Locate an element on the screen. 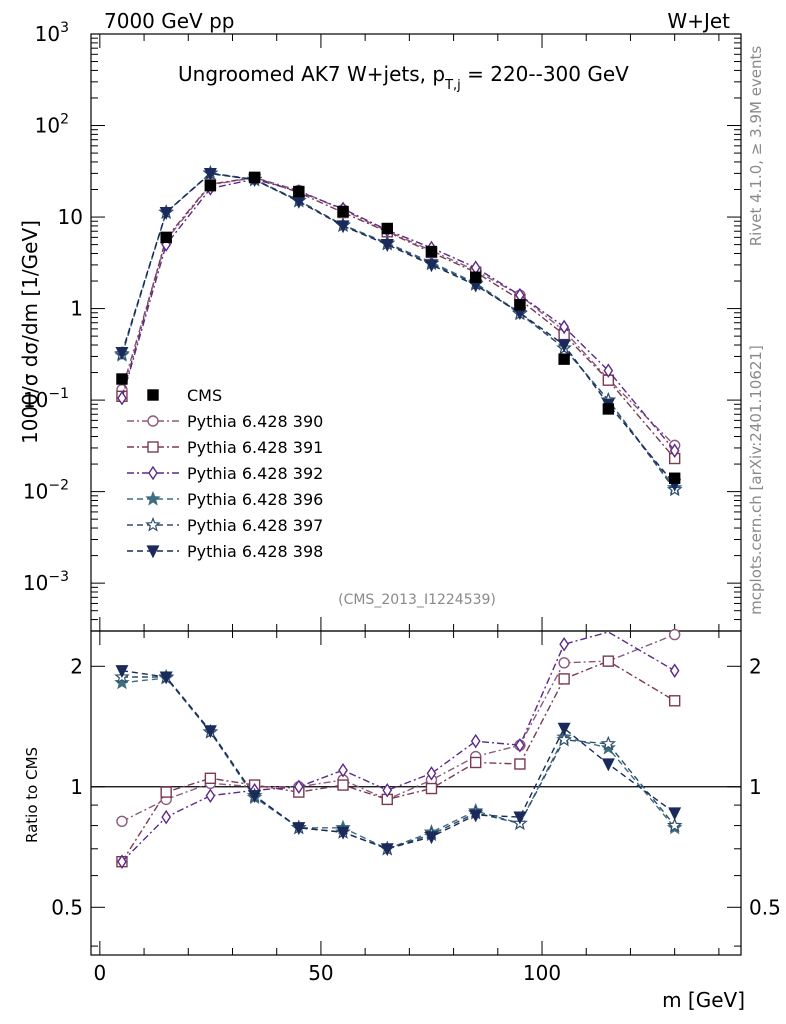  ratio-ytick-label-right: 0.5 is located at coordinates (765, 907).